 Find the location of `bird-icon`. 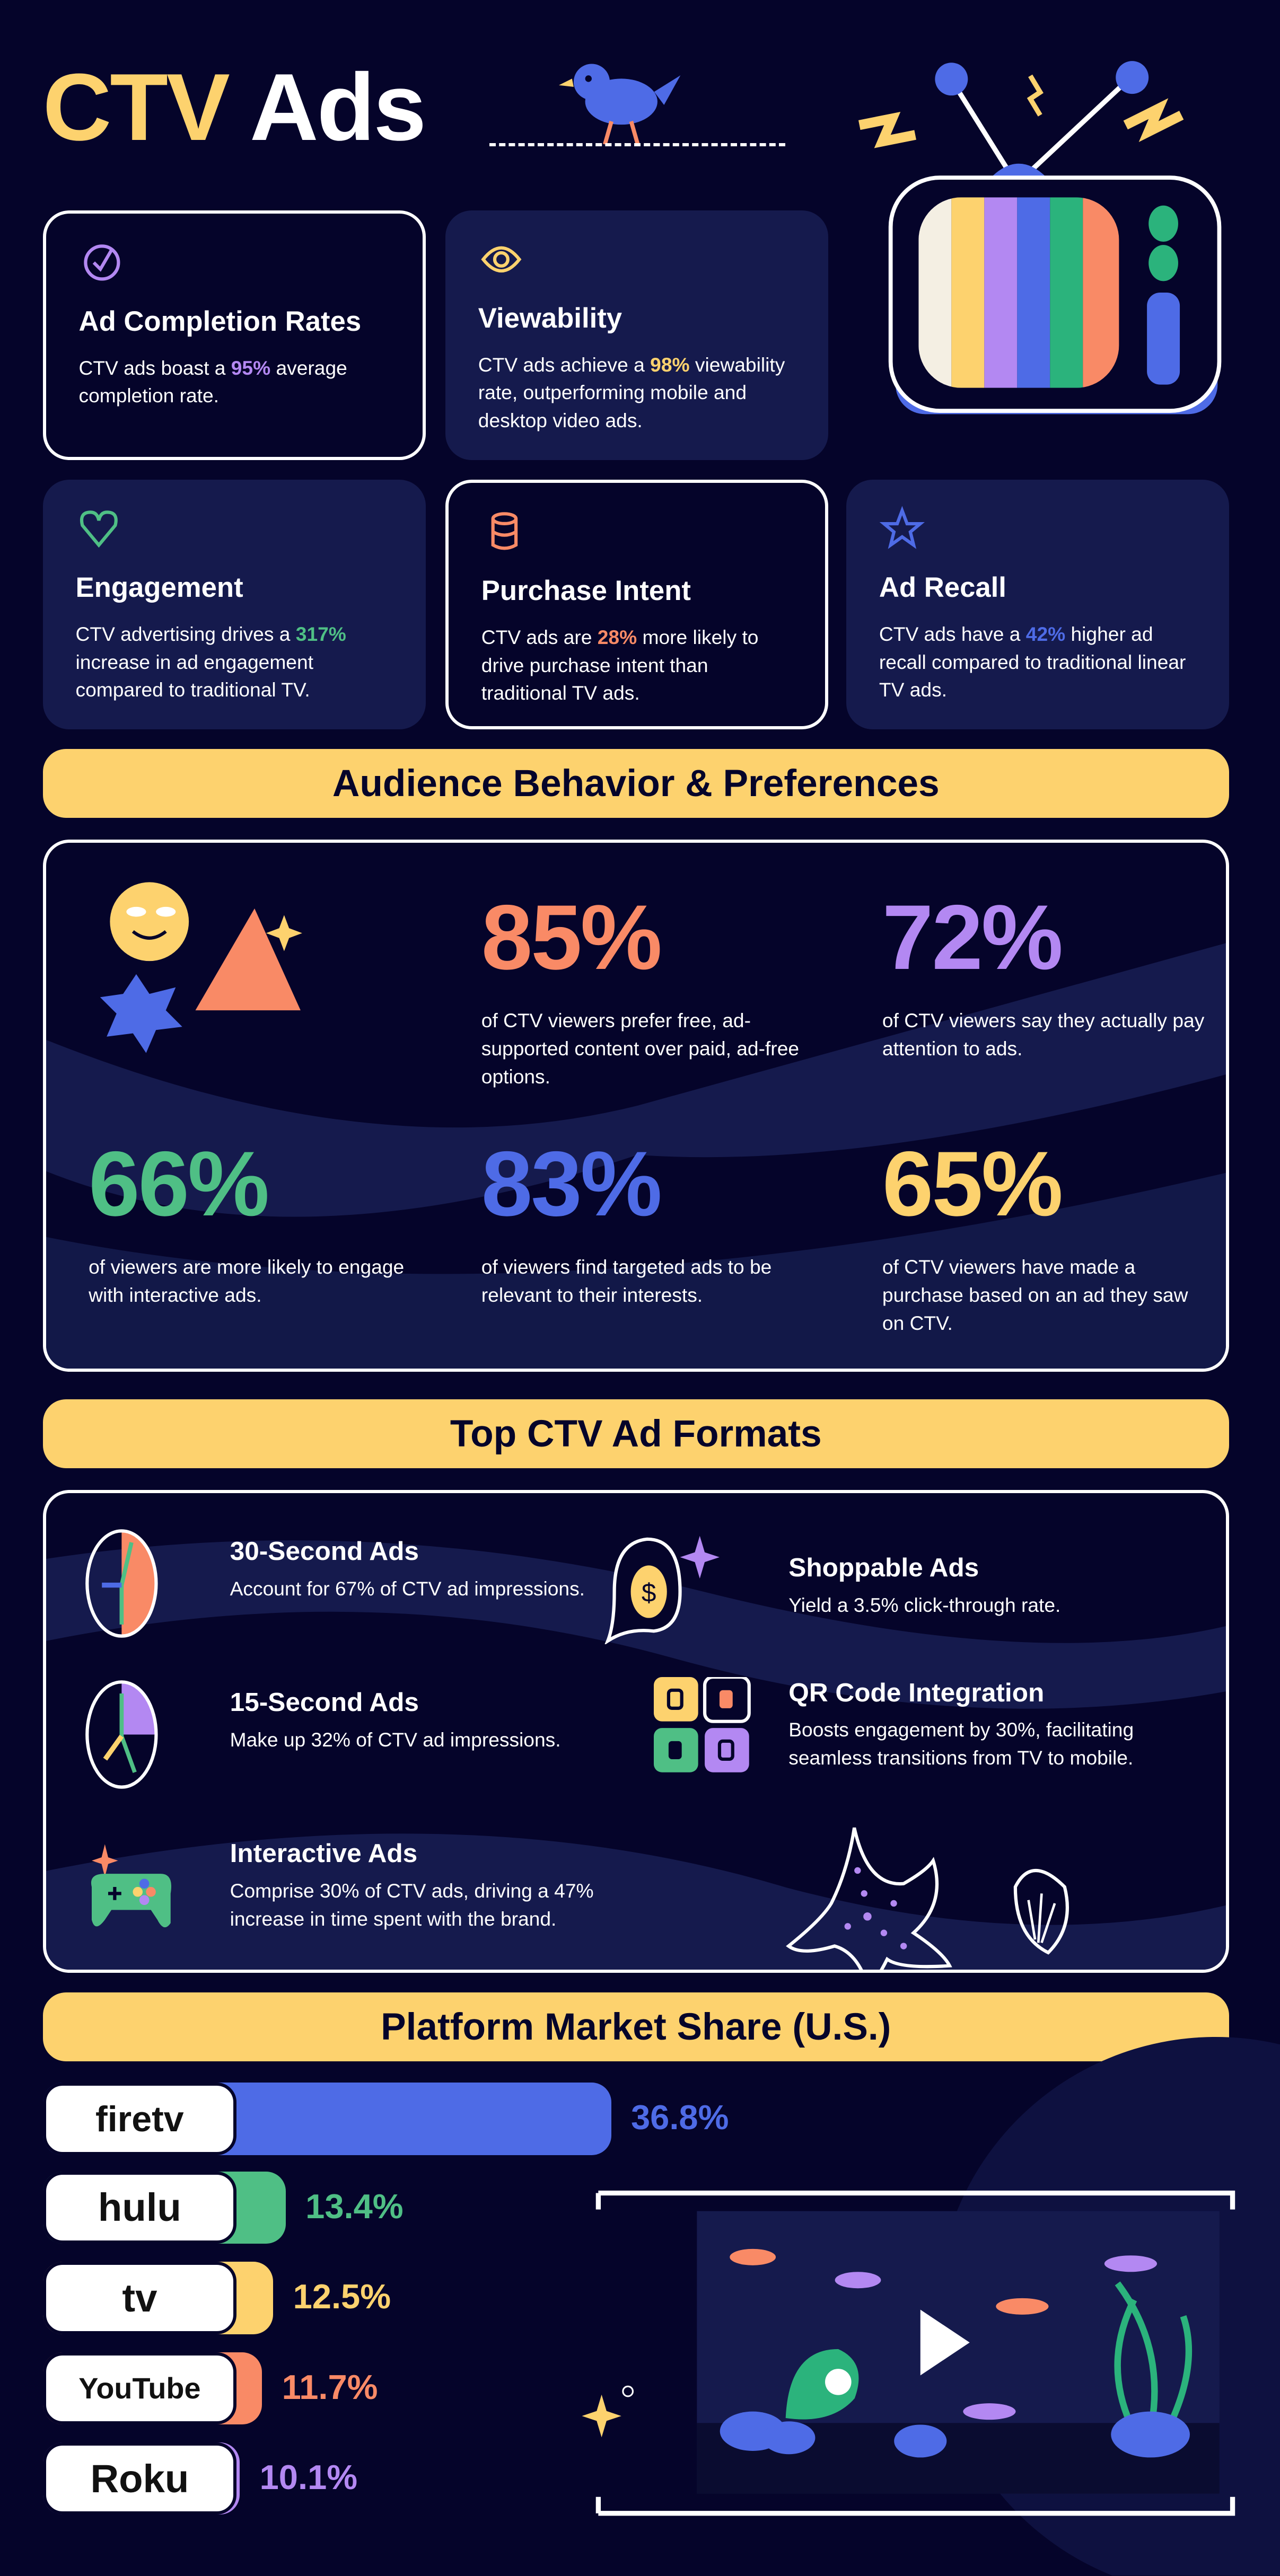

bird-icon is located at coordinates (619, 104).